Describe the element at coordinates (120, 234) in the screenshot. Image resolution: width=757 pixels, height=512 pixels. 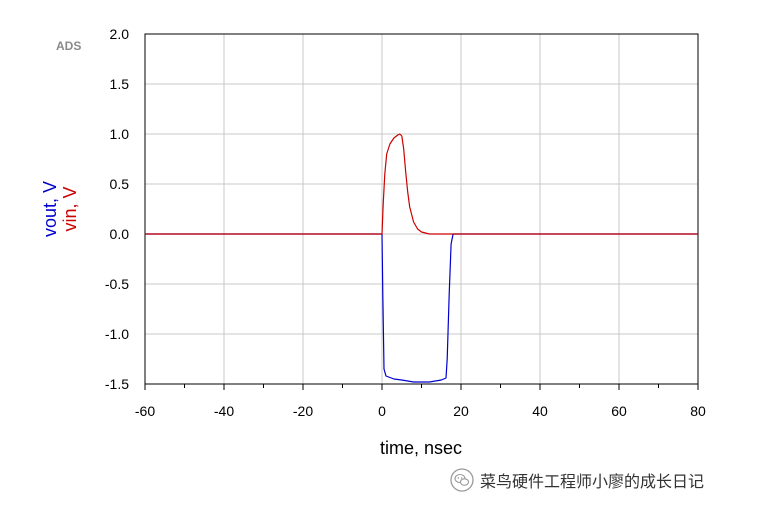
I see `y-tick-label: 0.0` at that location.